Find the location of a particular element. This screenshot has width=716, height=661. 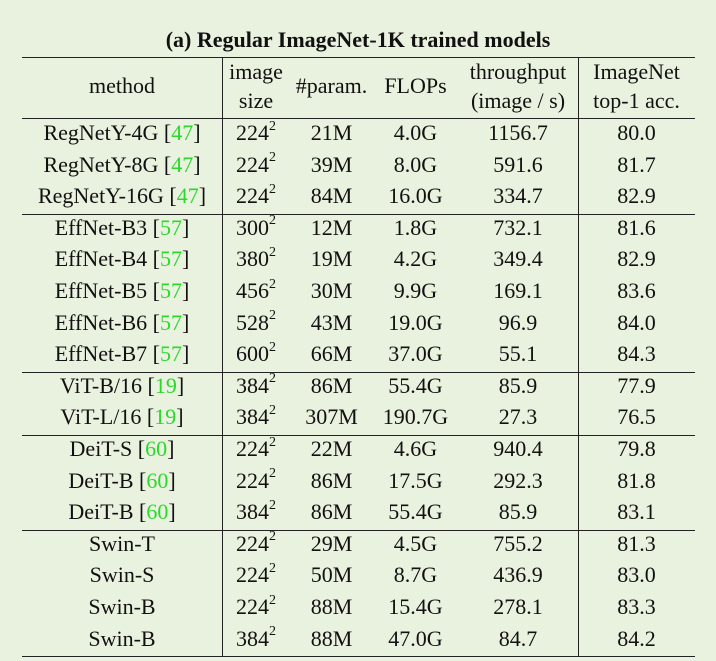

throughput-cell: 169.1 is located at coordinates (518, 290).